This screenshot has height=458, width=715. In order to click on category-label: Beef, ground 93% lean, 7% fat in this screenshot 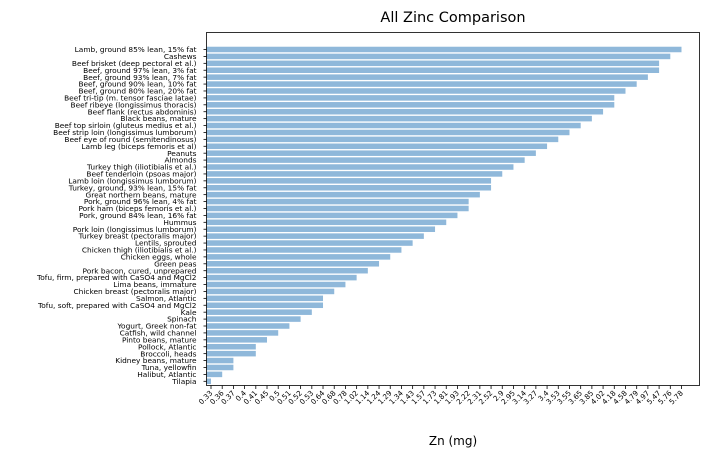, I will do `click(139, 77)`.